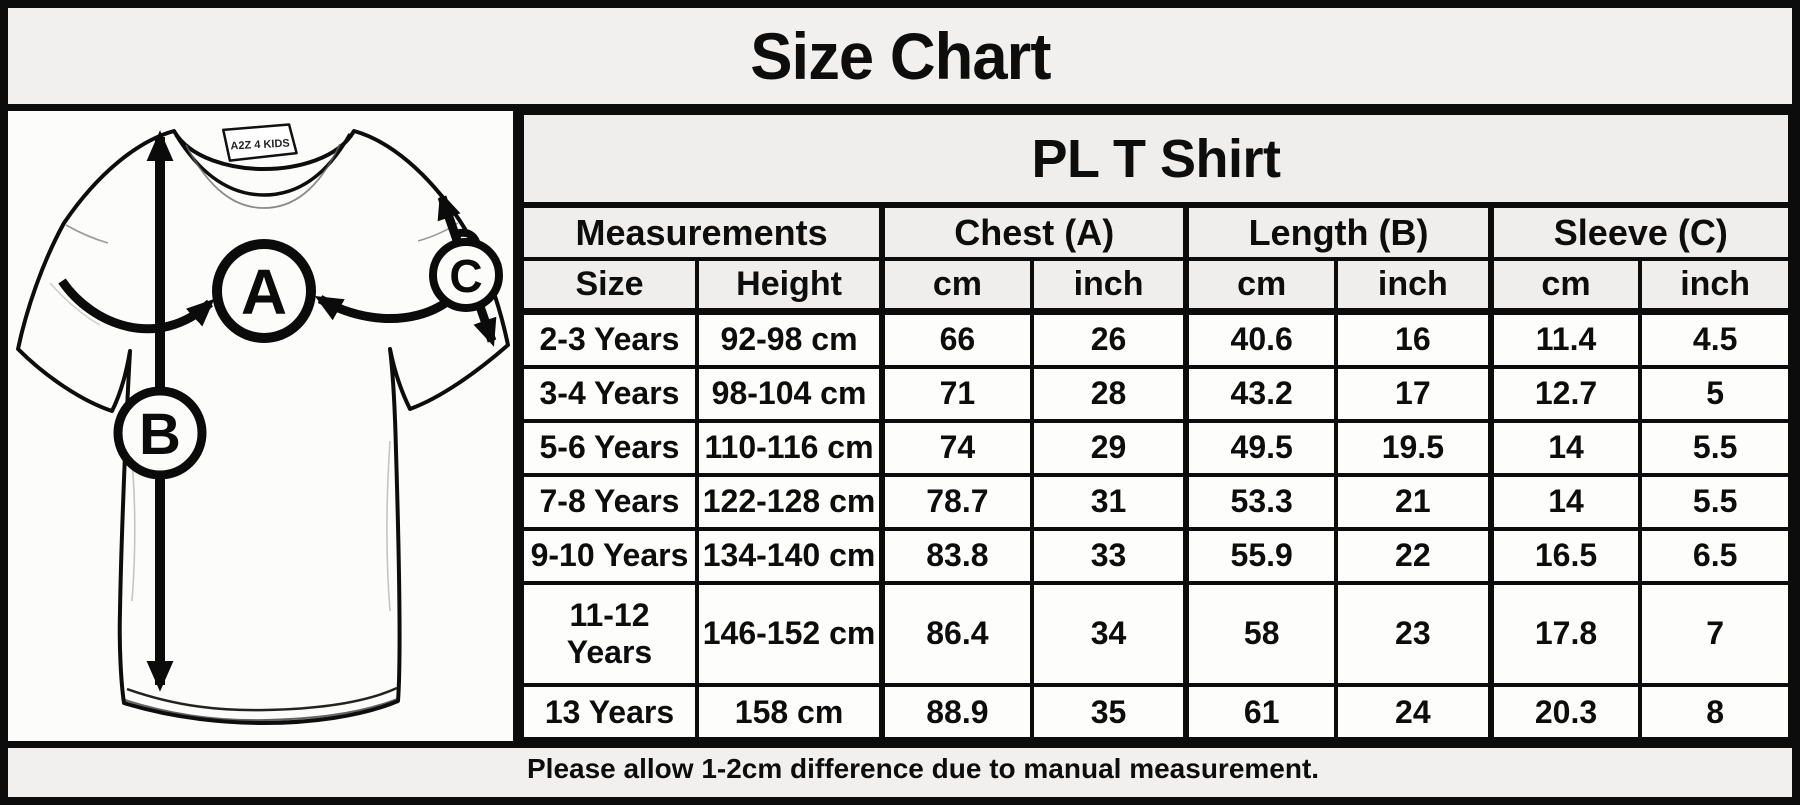  What do you see at coordinates (1260, 634) in the screenshot?
I see `table-cell: 58` at bounding box center [1260, 634].